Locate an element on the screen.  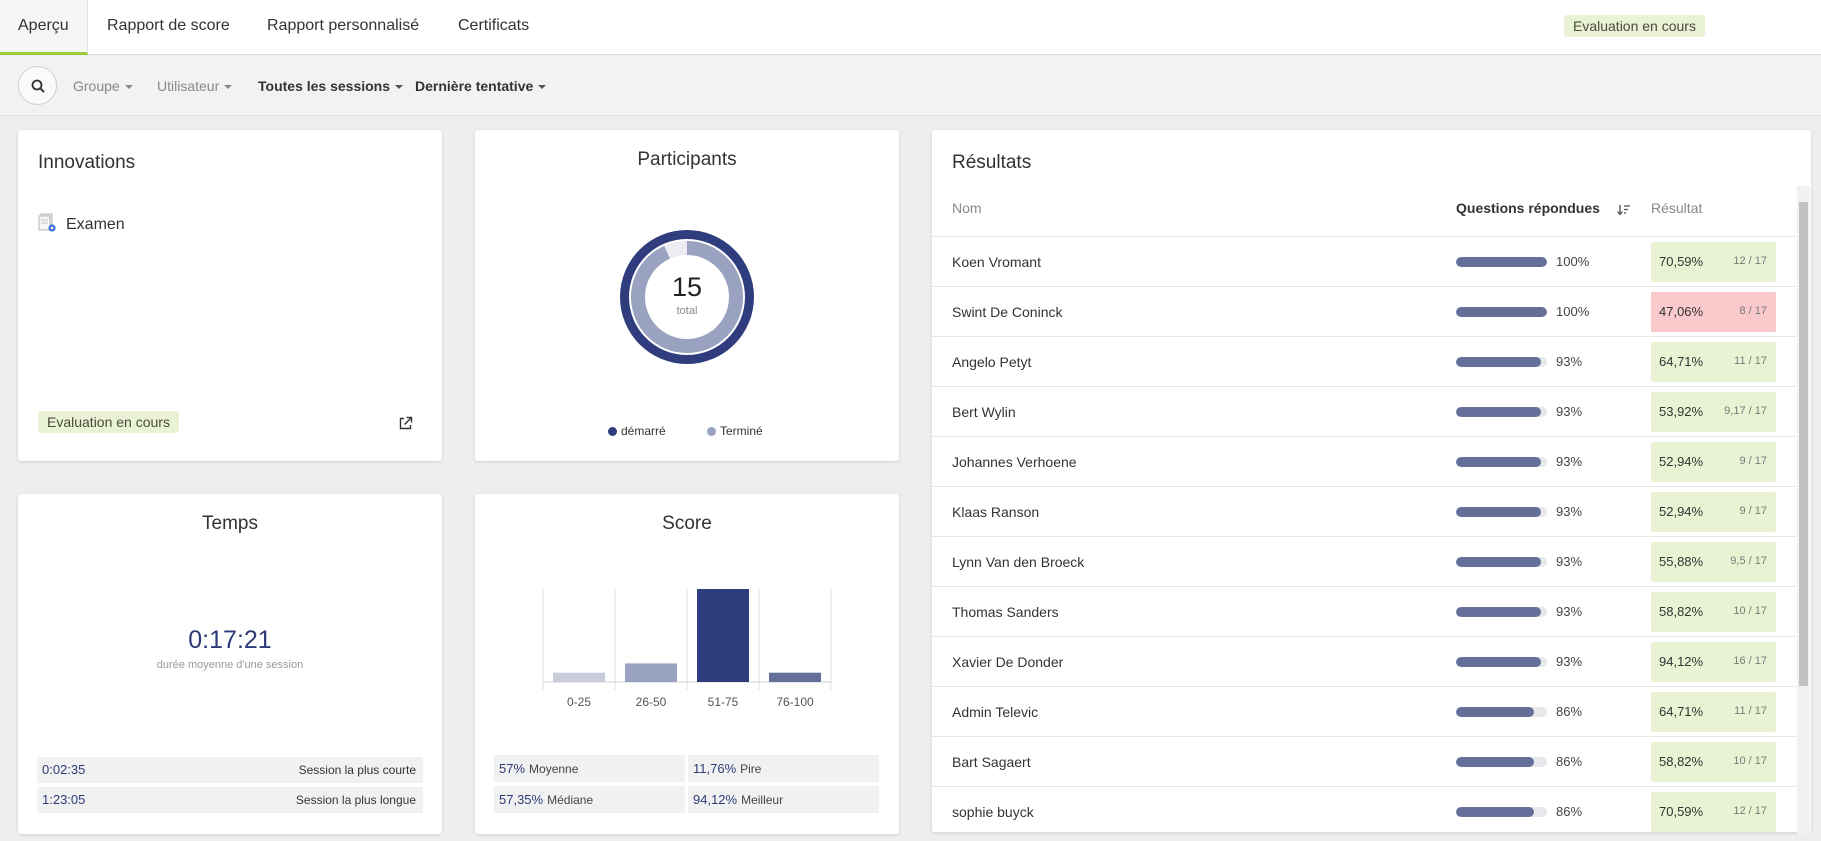
result-score: 11 / 17 is located at coordinates (1750, 361).